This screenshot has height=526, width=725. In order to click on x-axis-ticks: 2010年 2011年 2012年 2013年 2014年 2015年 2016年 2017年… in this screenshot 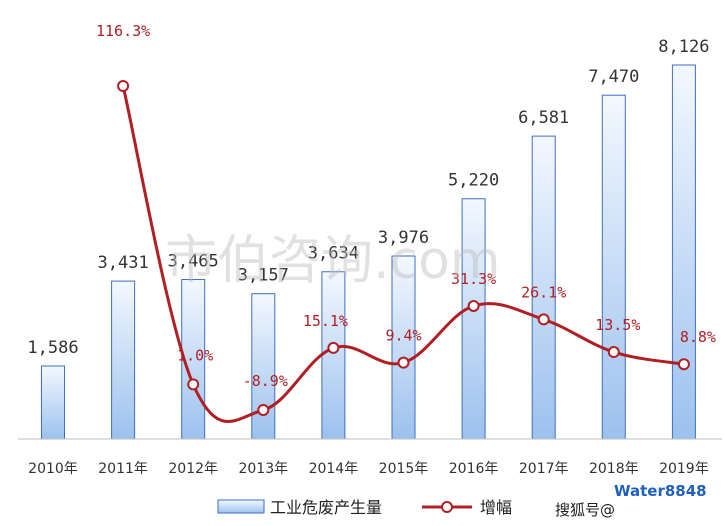, I will do `click(368, 469)`.